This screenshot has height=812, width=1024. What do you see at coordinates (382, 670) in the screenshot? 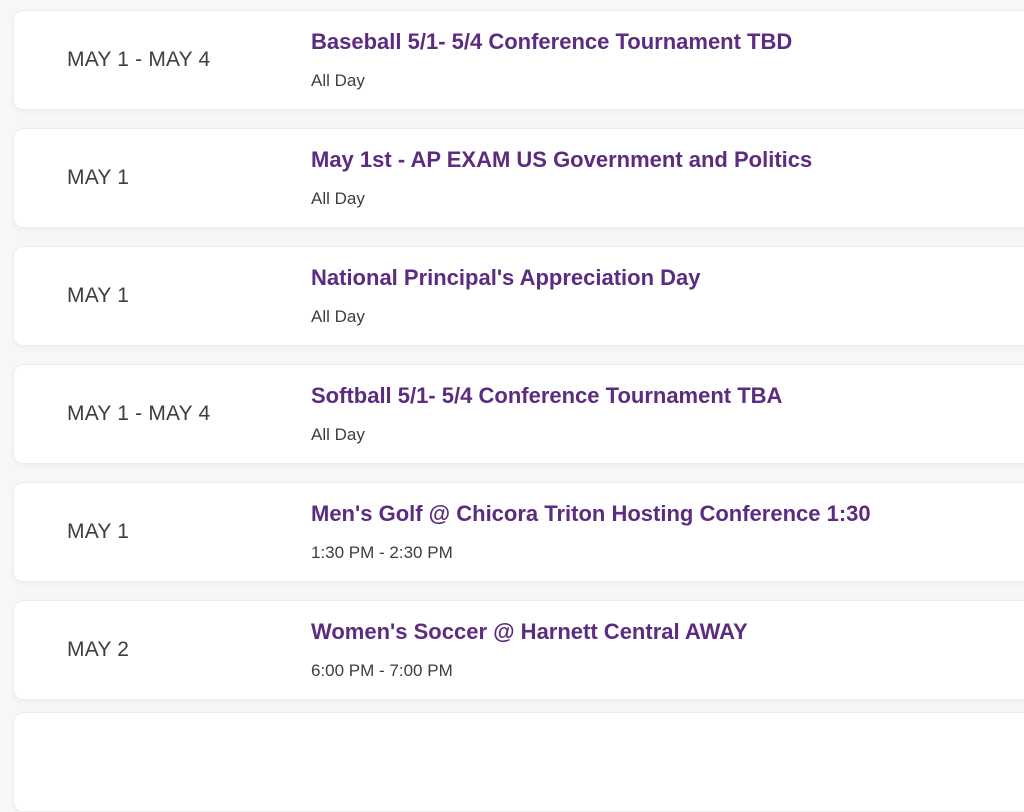
I see `event-time: 6:00 PM - 7:00 PM` at bounding box center [382, 670].